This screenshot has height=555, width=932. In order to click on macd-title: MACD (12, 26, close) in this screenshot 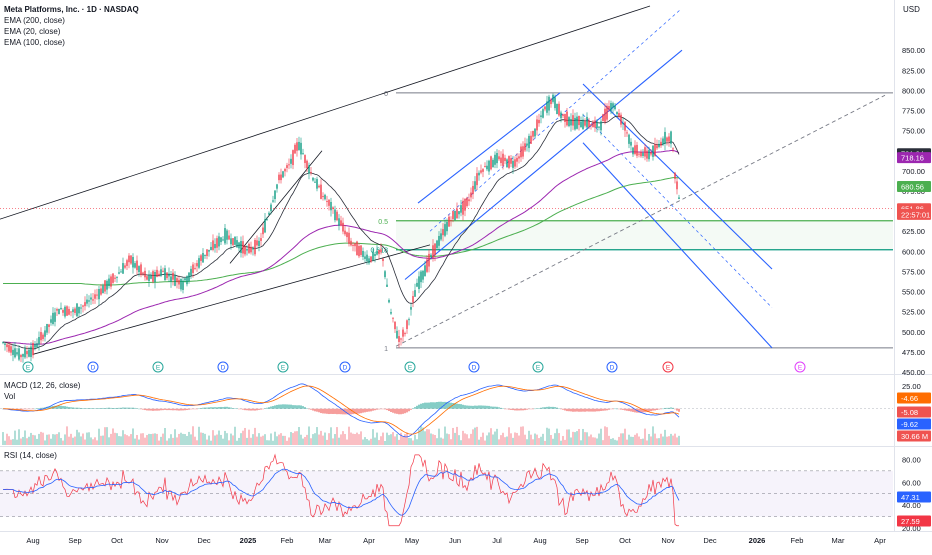, I will do `click(42, 385)`.